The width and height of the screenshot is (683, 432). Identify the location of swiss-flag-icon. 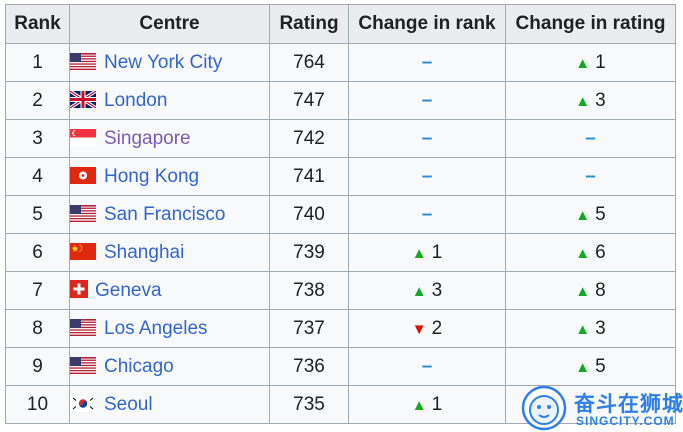
(79, 288).